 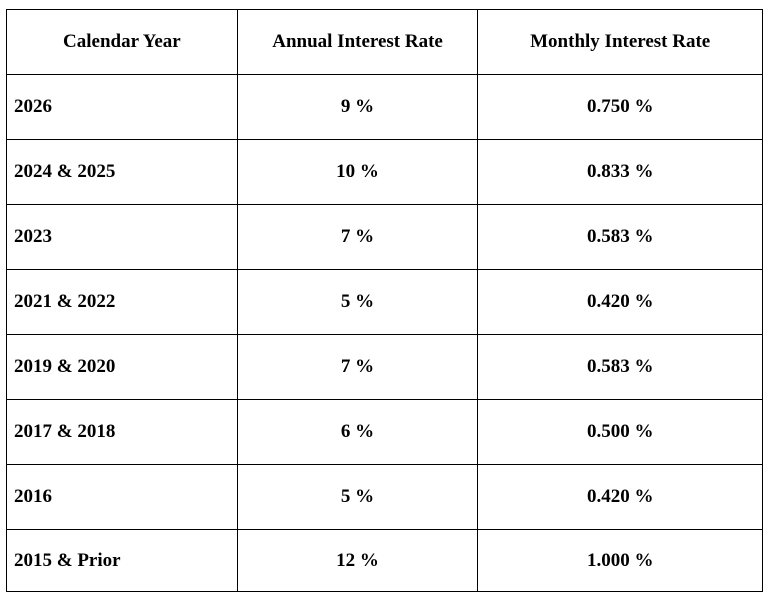 I want to click on table-cell: 6 %, so click(x=357, y=432).